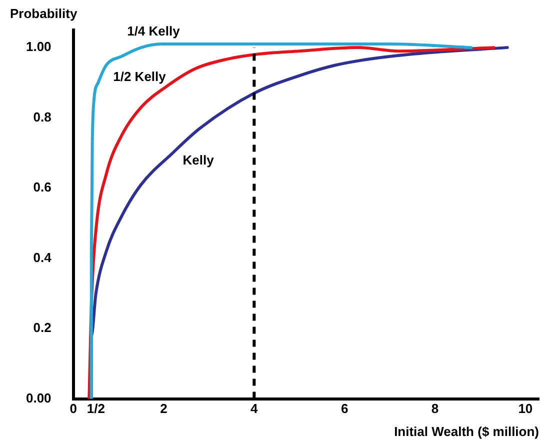  What do you see at coordinates (42, 116) in the screenshot?
I see `y-tick-label: 0.8` at bounding box center [42, 116].